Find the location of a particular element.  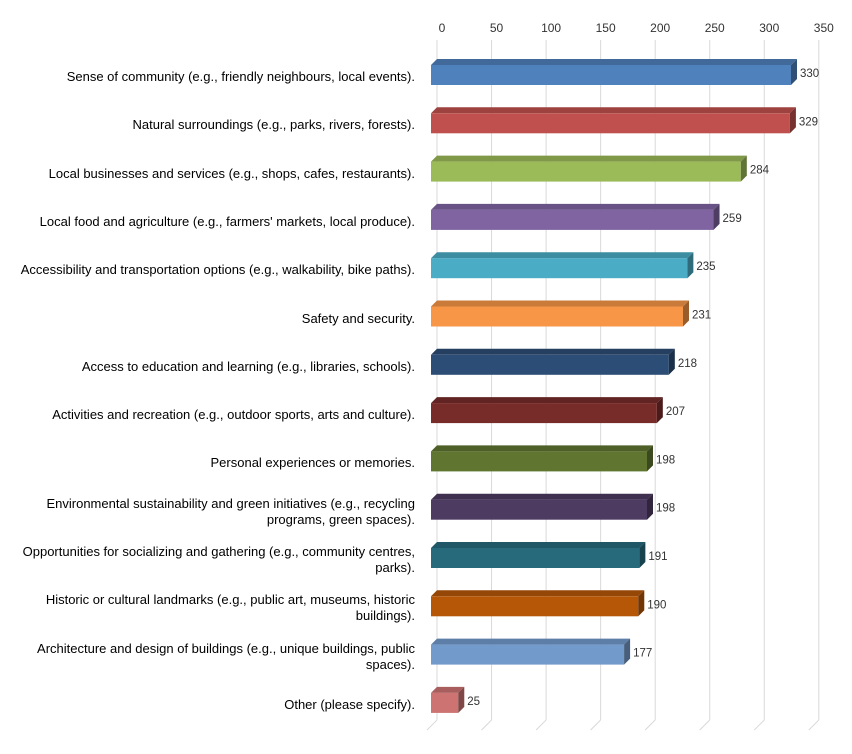

data-label: 191 is located at coordinates (657, 557).